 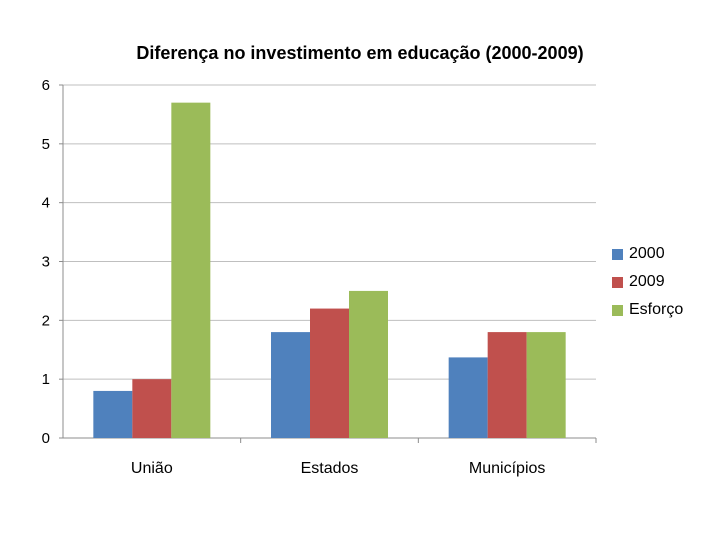 I want to click on x-category-label: Municípios, so click(x=507, y=468).